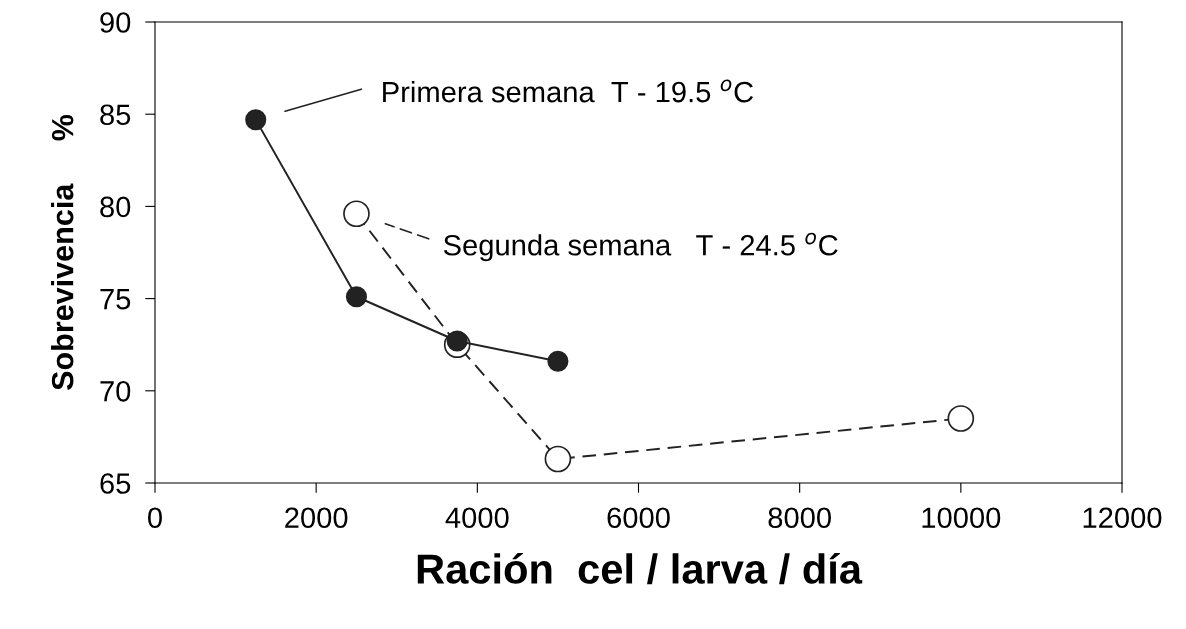 The image size is (1186, 629). What do you see at coordinates (316, 518) in the screenshot?
I see `x-tick-label: 2000` at bounding box center [316, 518].